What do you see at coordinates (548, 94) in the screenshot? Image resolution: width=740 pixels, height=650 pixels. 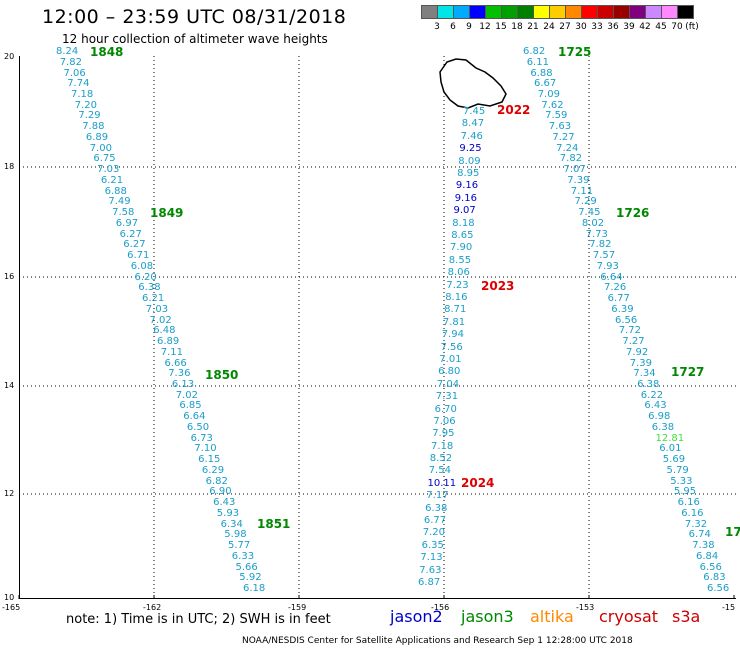 I see `wave-height-value: 7.09` at bounding box center [548, 94].